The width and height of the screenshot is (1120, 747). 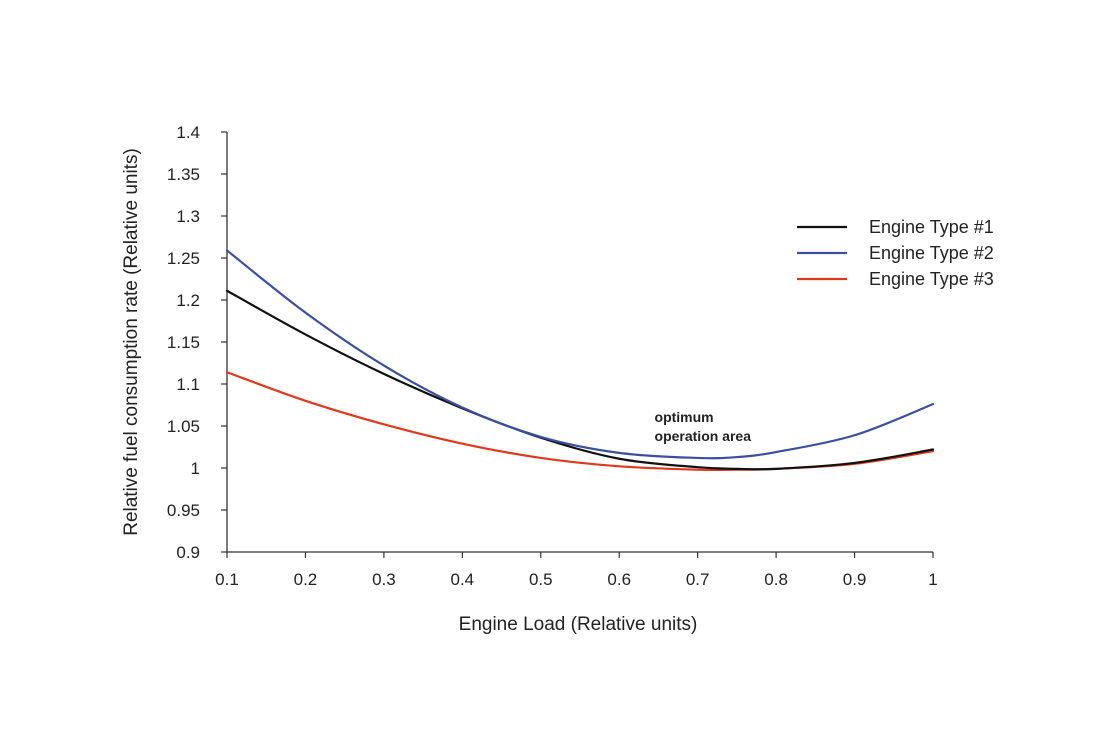 What do you see at coordinates (703, 436) in the screenshot?
I see `annotation-text: operation area` at bounding box center [703, 436].